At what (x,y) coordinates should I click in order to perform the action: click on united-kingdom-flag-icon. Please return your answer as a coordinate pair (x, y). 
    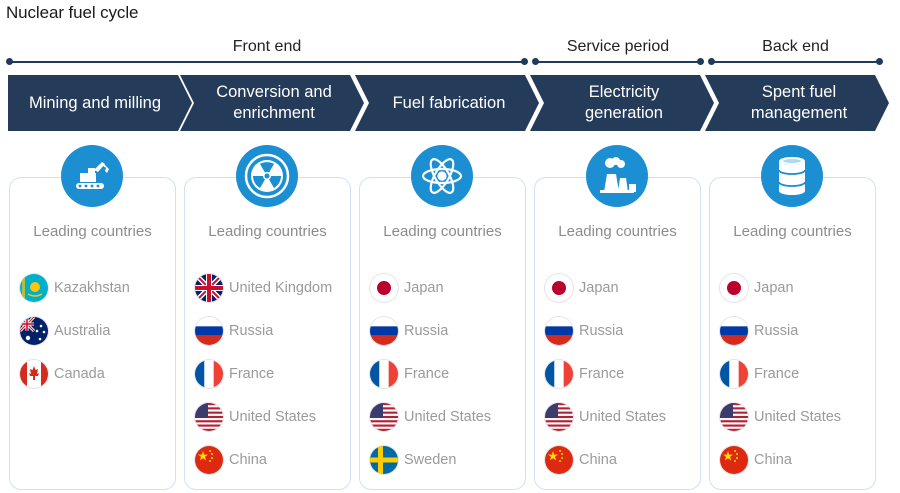
    Looking at the image, I should click on (209, 288).